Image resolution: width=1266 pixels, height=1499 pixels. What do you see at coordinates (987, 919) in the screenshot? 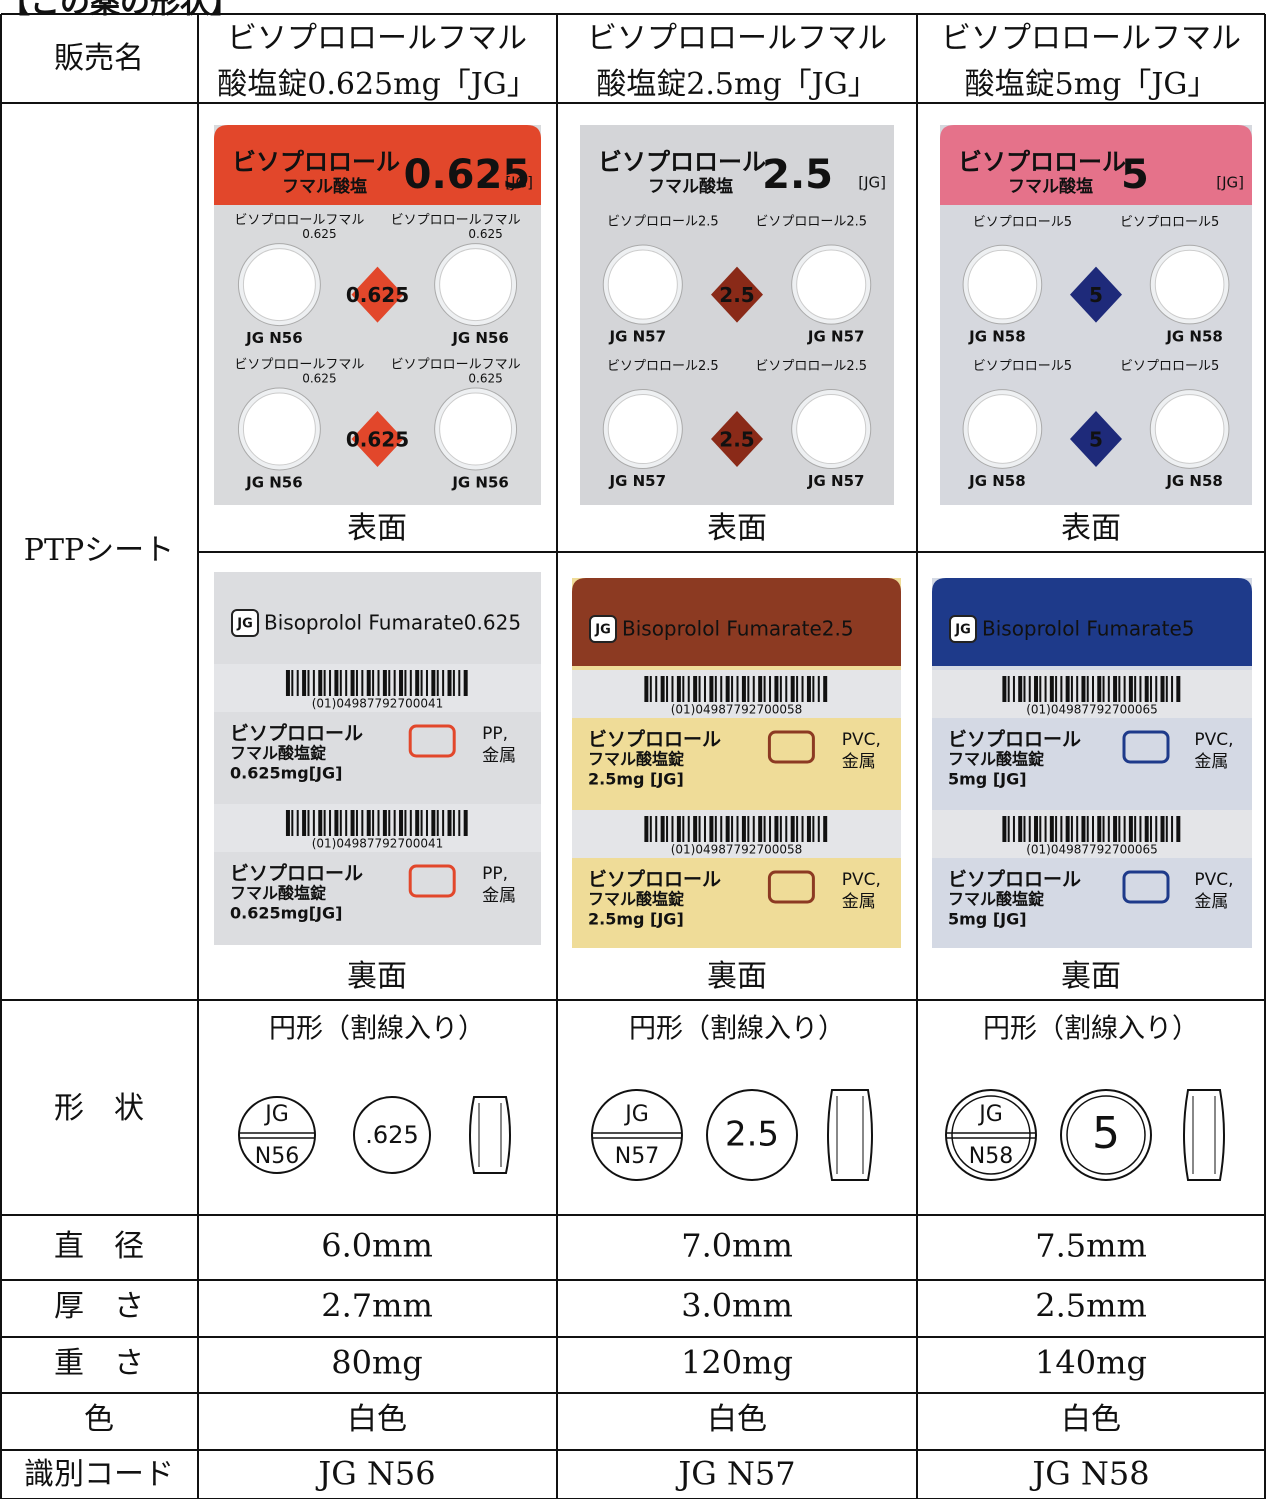
I see `pack-name: 5mg [JG]` at bounding box center [987, 919].